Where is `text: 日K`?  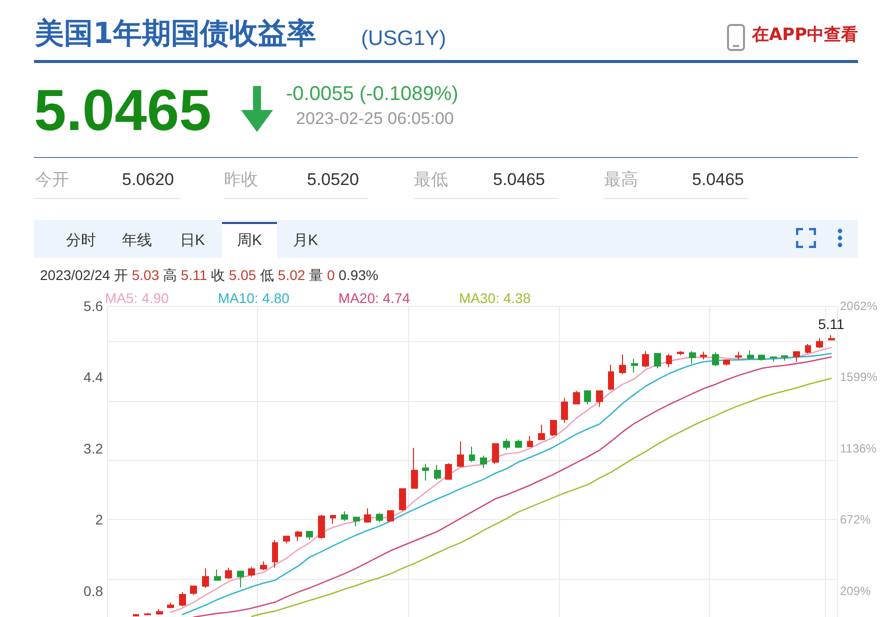
text: 日K is located at coordinates (193, 241).